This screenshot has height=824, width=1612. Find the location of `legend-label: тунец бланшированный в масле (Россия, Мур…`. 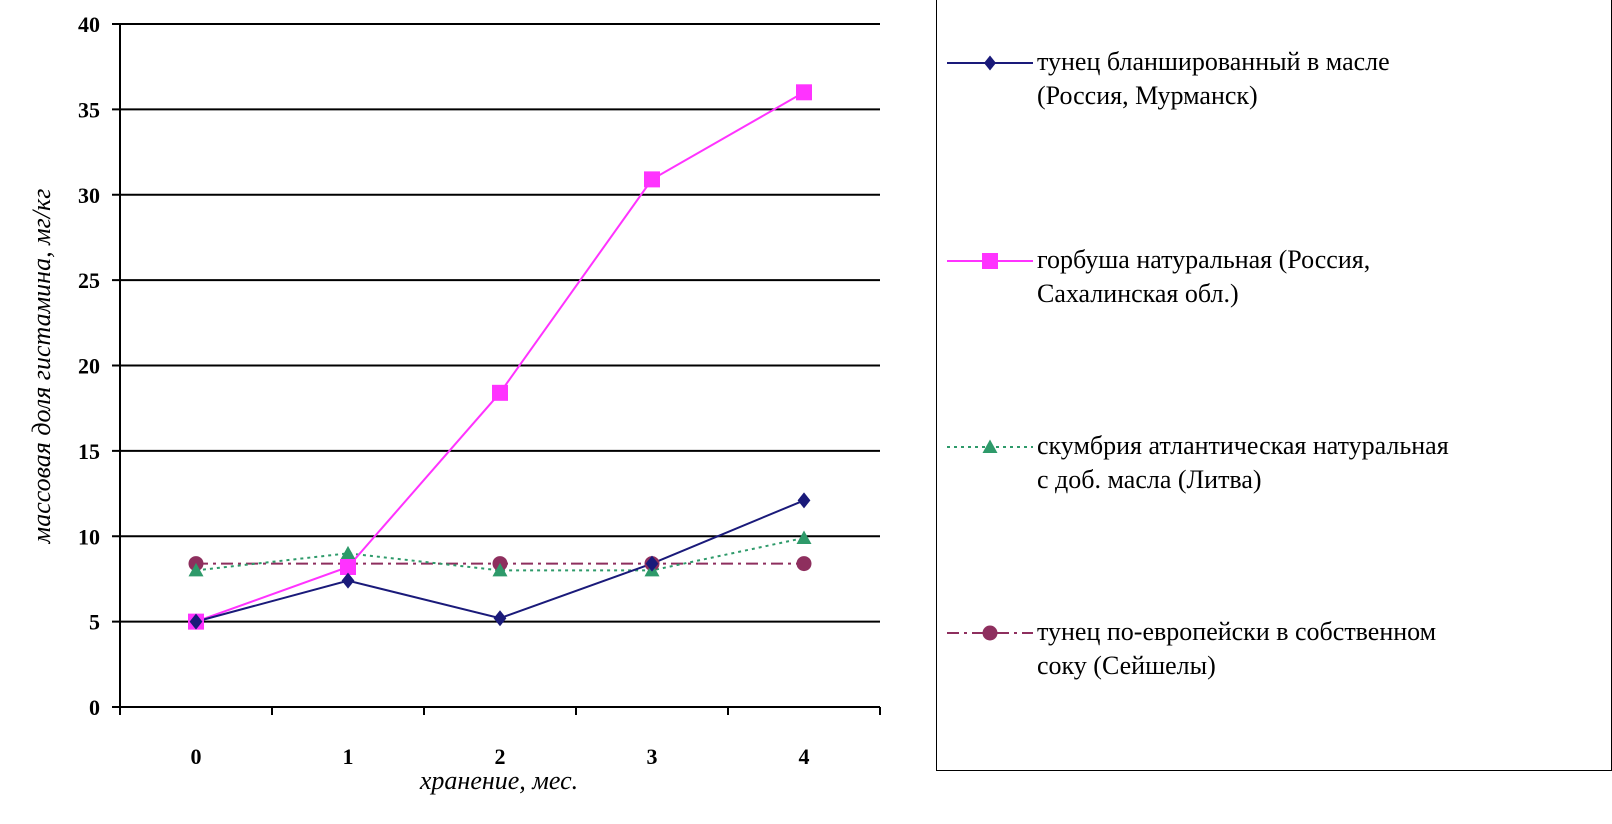

legend-label: тунец бланшированный в масле (Россия, Мур… is located at coordinates (1322, 79).